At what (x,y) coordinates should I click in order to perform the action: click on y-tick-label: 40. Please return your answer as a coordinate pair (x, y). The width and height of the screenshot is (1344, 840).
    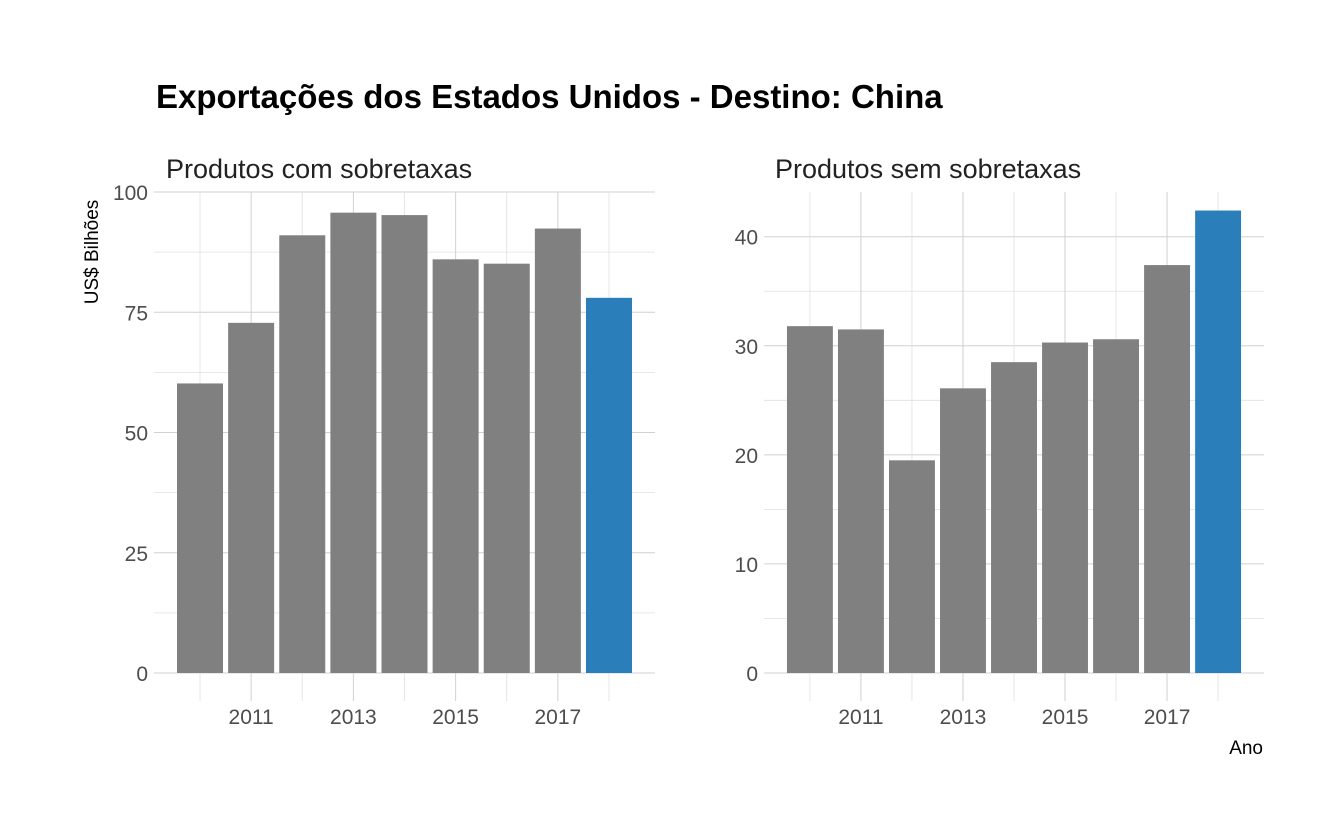
    Looking at the image, I should click on (746, 238).